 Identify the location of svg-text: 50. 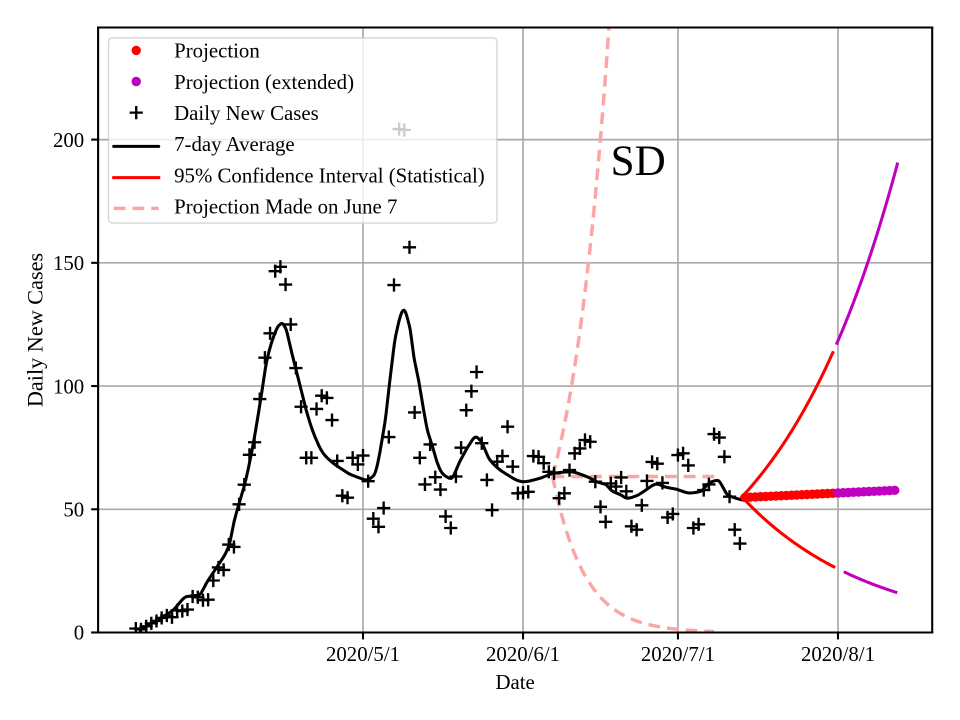
(73, 510).